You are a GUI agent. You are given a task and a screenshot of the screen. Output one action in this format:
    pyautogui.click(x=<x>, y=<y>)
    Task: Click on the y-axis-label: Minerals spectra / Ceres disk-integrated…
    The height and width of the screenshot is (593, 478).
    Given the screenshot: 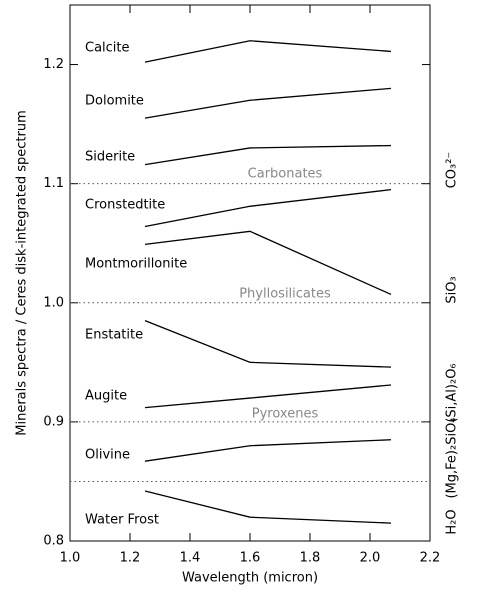 What is the action you would take?
    pyautogui.click(x=22, y=273)
    